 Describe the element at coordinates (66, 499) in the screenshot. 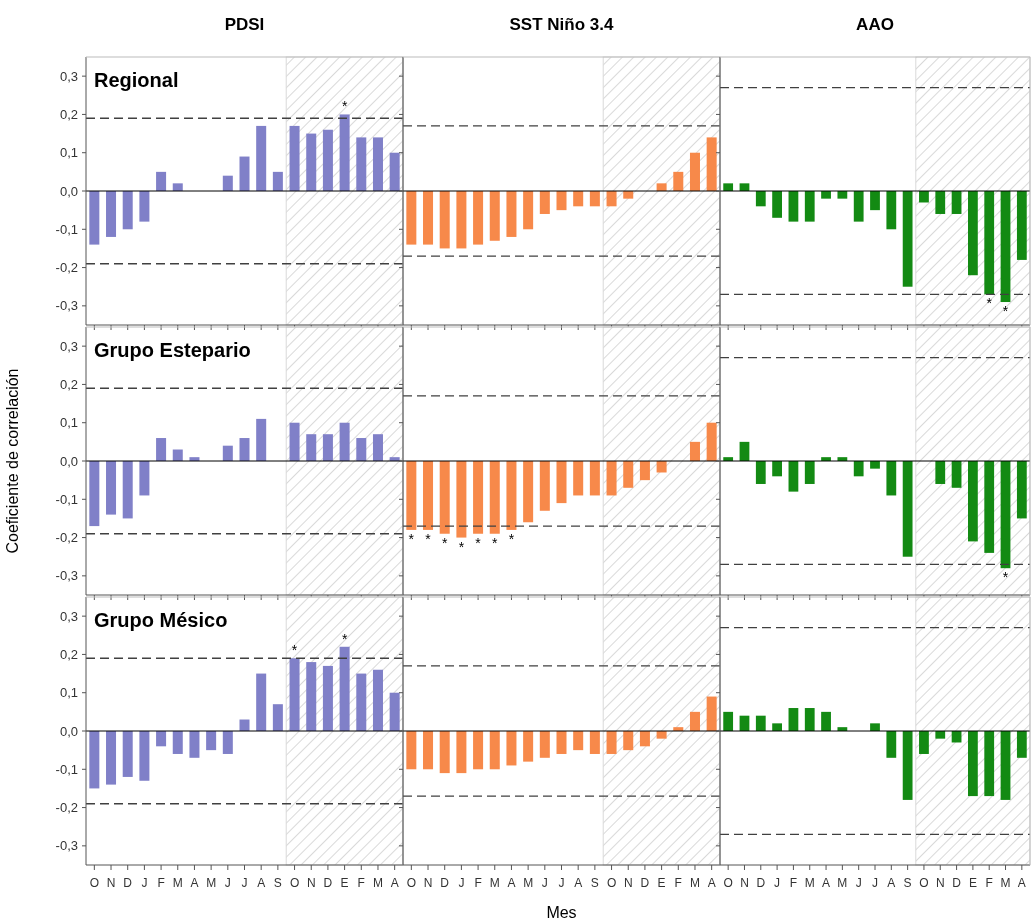

I see `y-tick-label: -0,1` at that location.